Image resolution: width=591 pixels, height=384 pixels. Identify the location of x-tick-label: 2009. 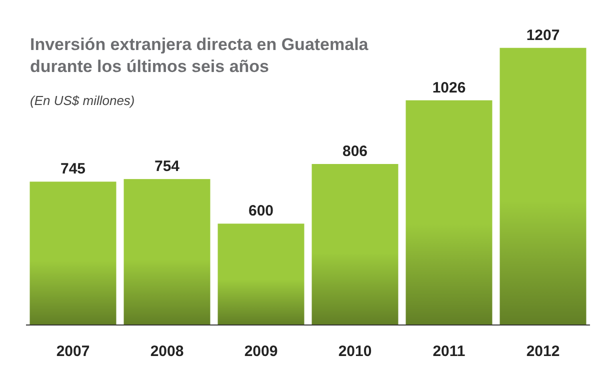
(261, 351).